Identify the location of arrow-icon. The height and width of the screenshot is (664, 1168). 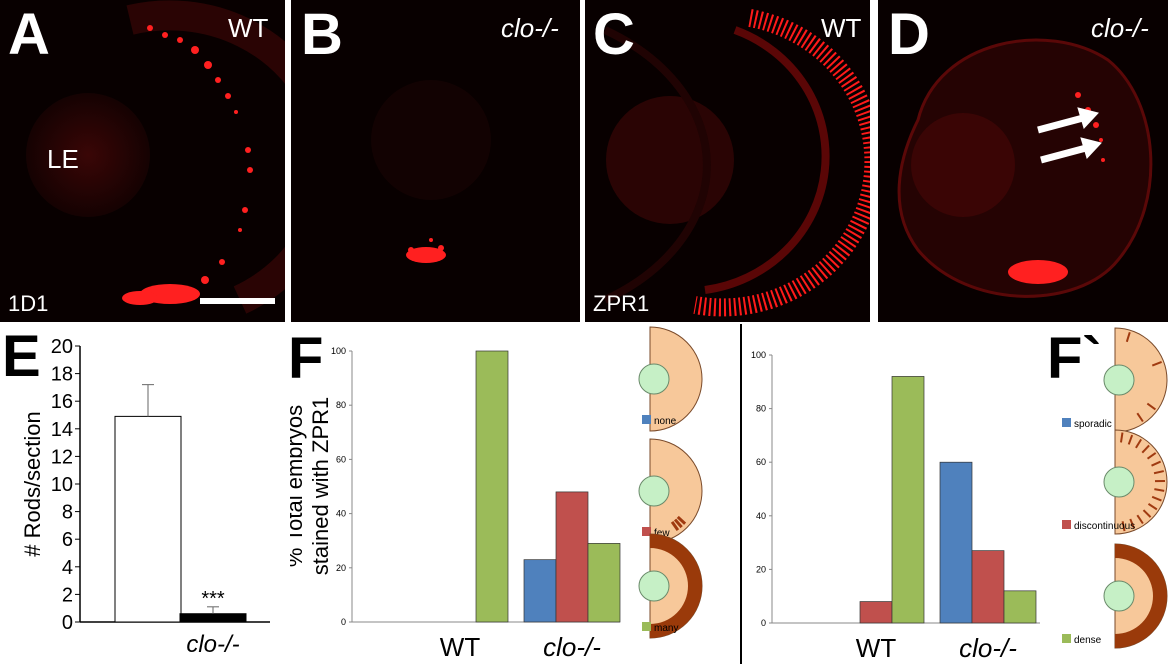
(1069, 135).